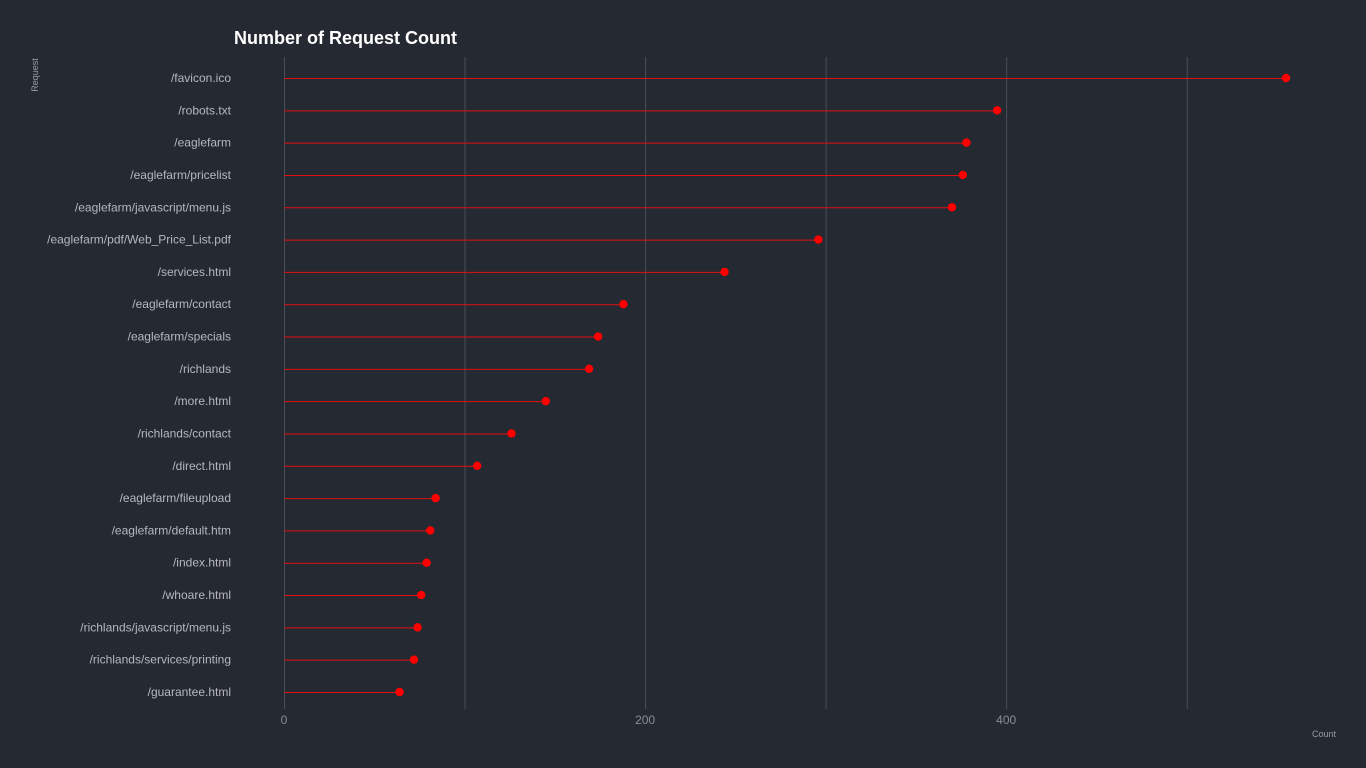 The height and width of the screenshot is (768, 1366). I want to click on category-label: /more.html, so click(202, 401).